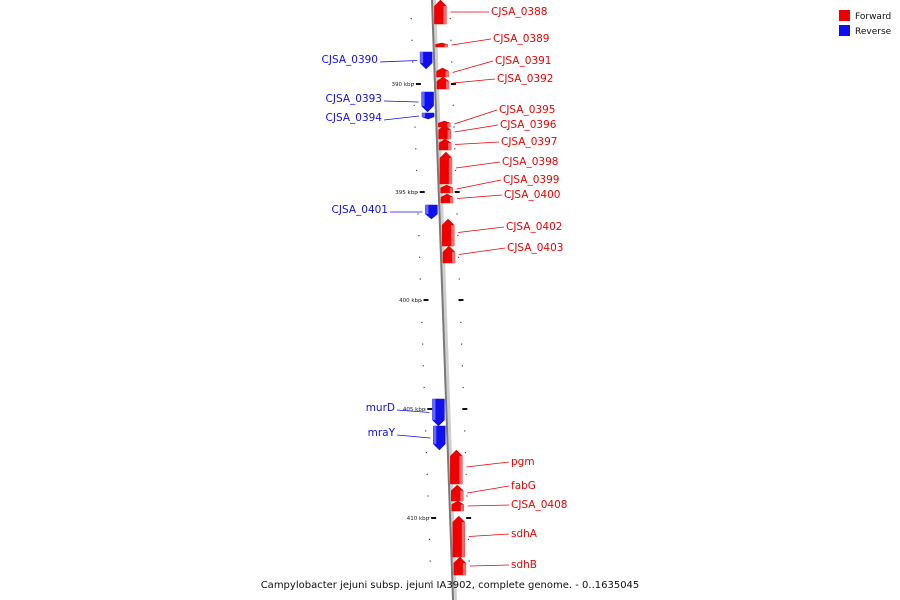  What do you see at coordinates (532, 195) in the screenshot?
I see `gene-label: CJSA_0400` at bounding box center [532, 195].